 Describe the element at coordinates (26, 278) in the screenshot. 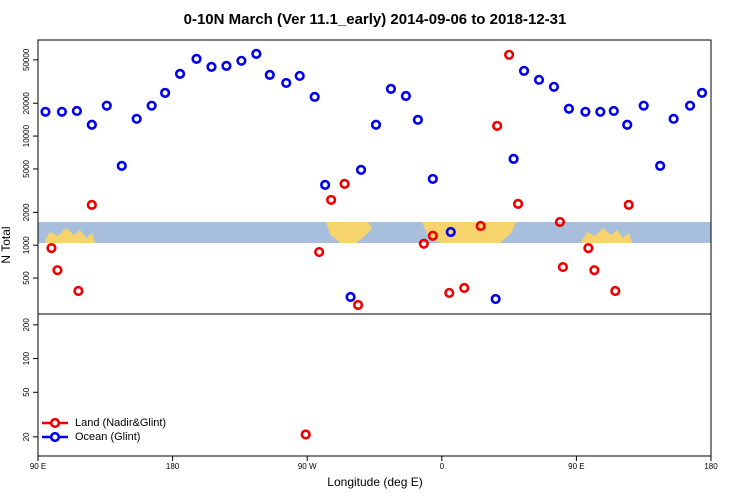

I see `y-tick-label: 500` at that location.